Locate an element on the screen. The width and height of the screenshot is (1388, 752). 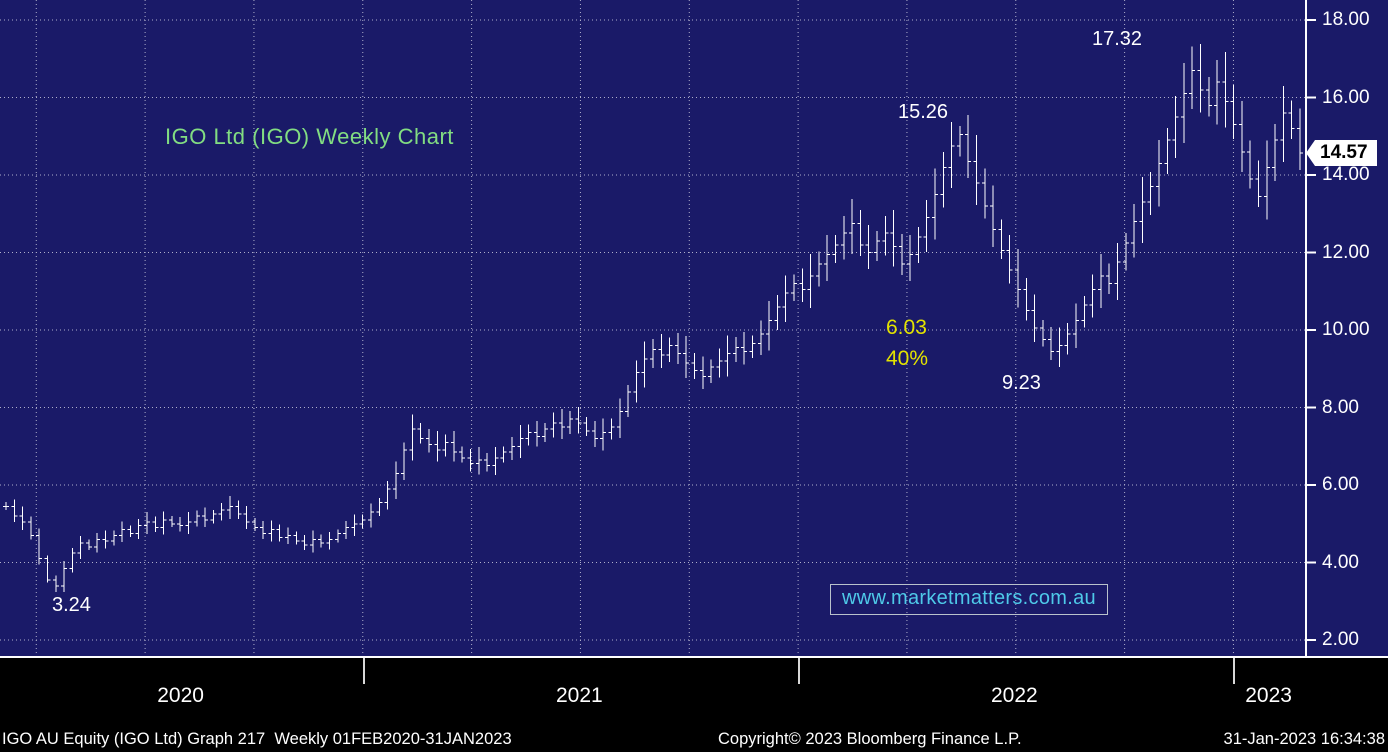
y-axis-label: 18.00 is located at coordinates (1346, 19).